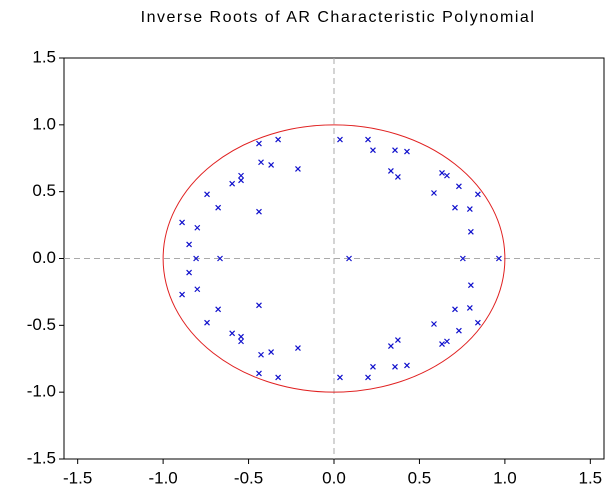  Describe the element at coordinates (505, 477) in the screenshot. I see `x-tick-label: 1.0` at that location.